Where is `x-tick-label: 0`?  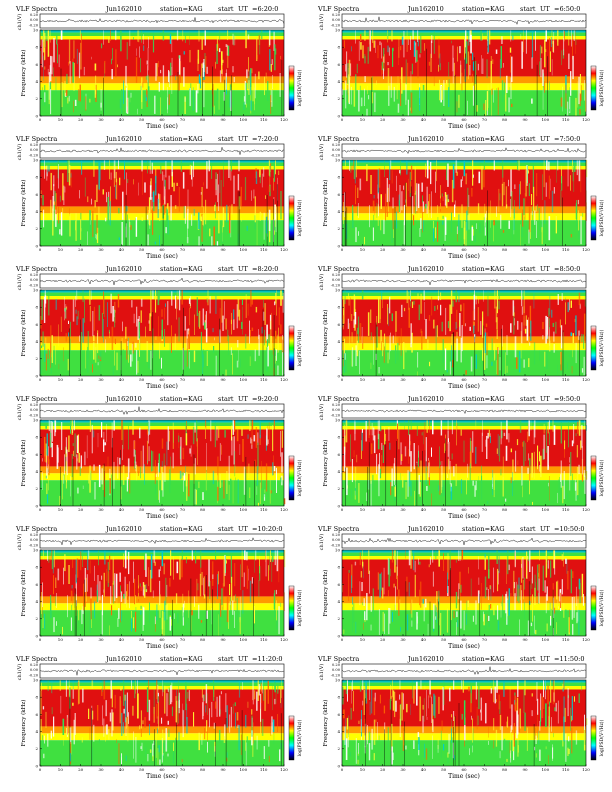
x-tick-label: 0 is located at coordinates (40, 509).